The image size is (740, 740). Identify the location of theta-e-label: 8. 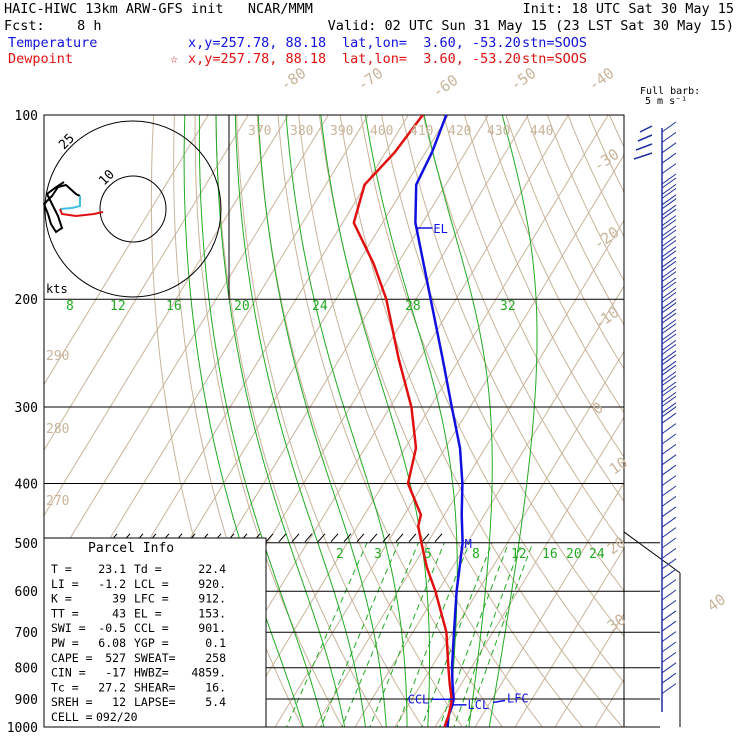
(70, 306).